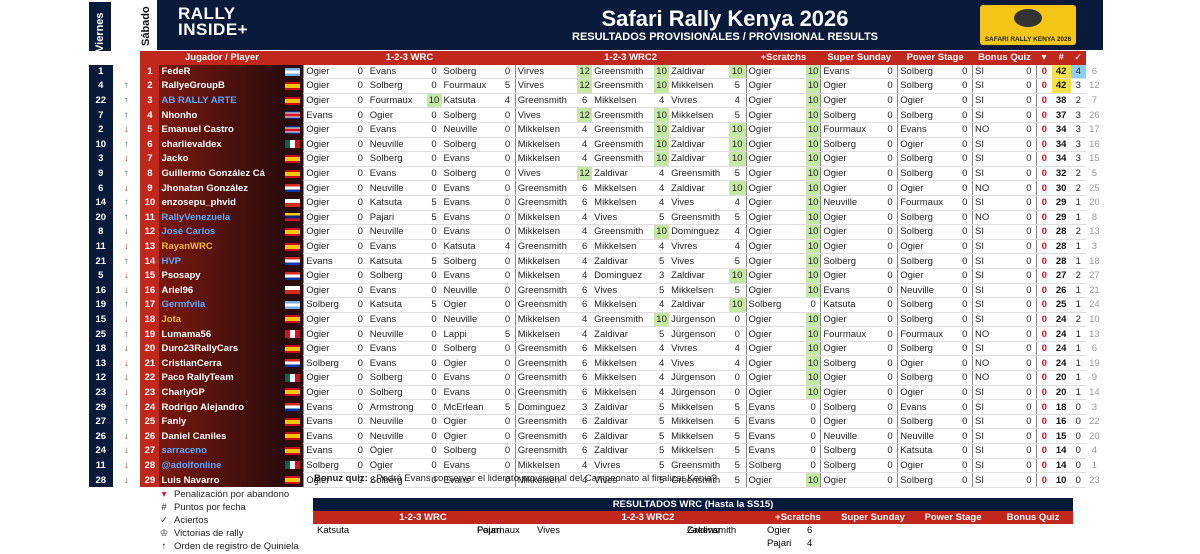  I want to click on wrc-driver: Solberg, so click(471, 72).